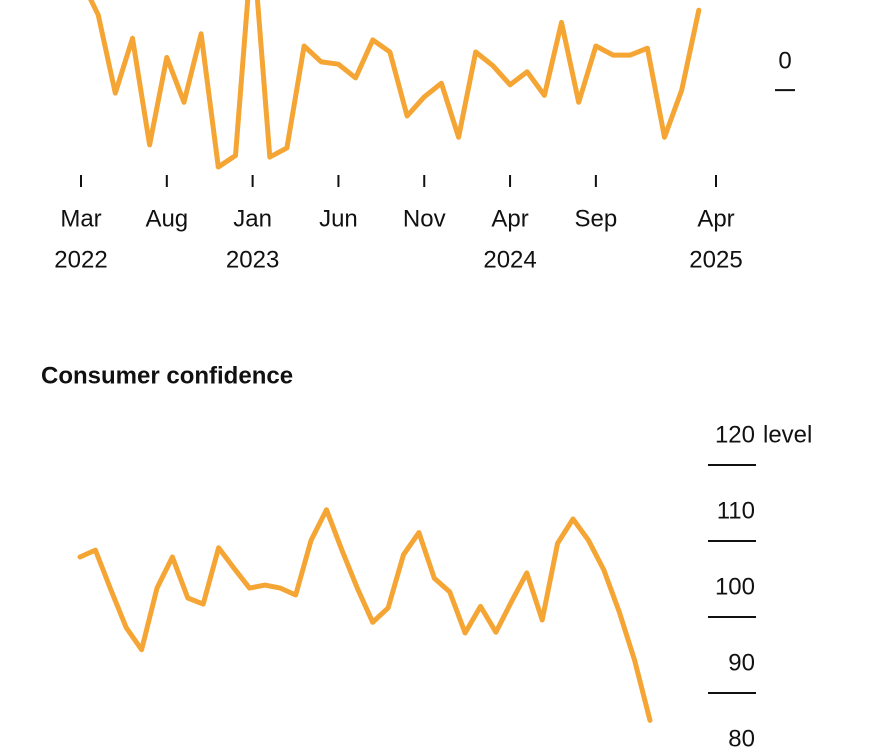 The width and height of the screenshot is (872, 750). What do you see at coordinates (166, 218) in the screenshot?
I see `x-tick-label: Aug` at bounding box center [166, 218].